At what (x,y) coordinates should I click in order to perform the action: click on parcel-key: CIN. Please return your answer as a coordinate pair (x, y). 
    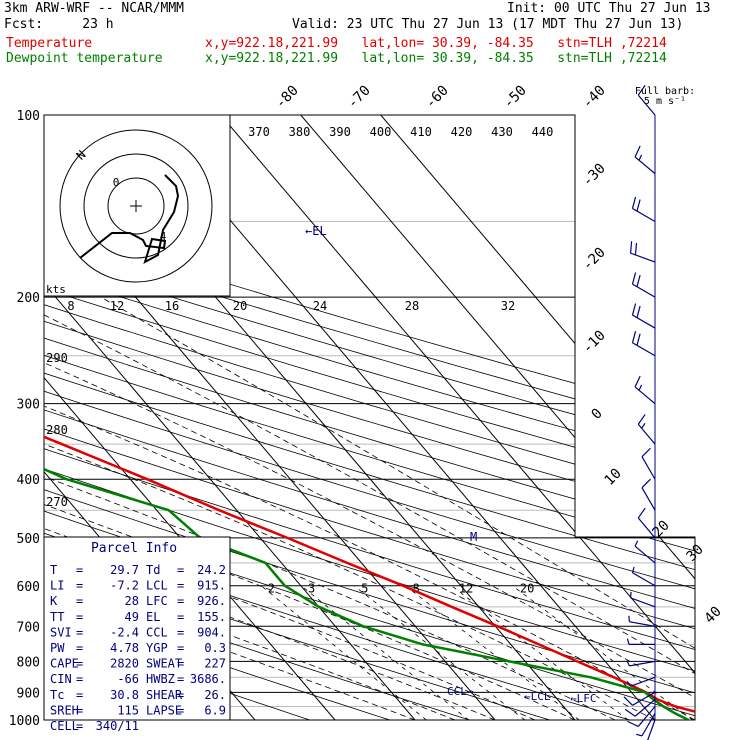
    Looking at the image, I should click on (61, 679).